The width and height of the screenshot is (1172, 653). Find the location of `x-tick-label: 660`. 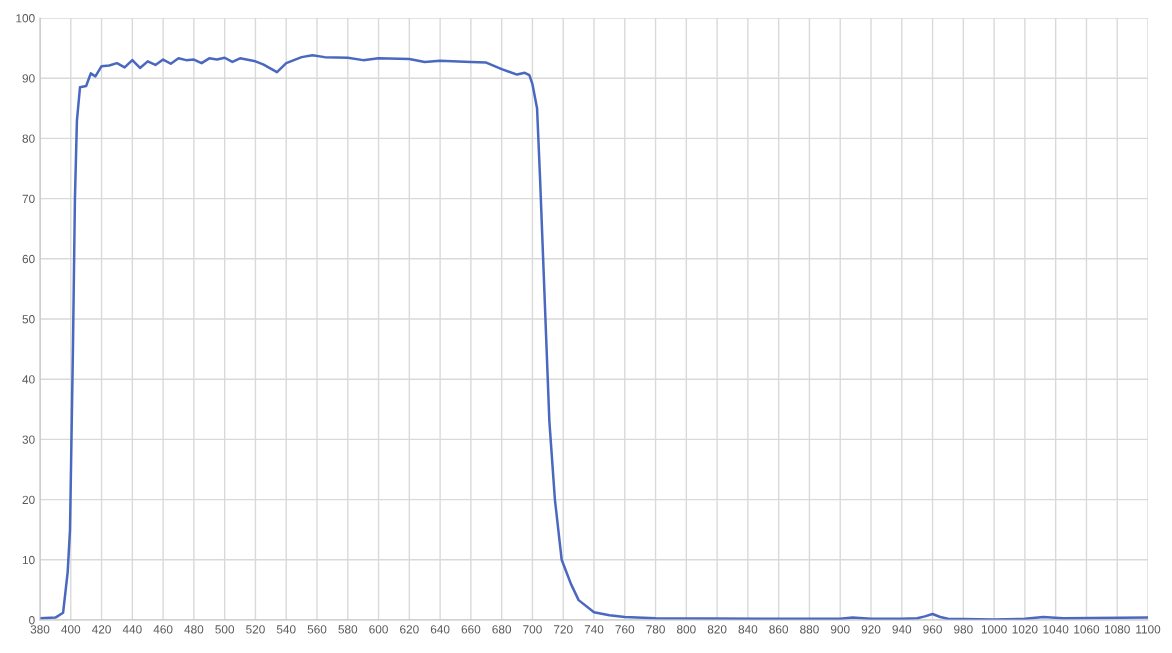

x-tick-label: 660 is located at coordinates (471, 629).